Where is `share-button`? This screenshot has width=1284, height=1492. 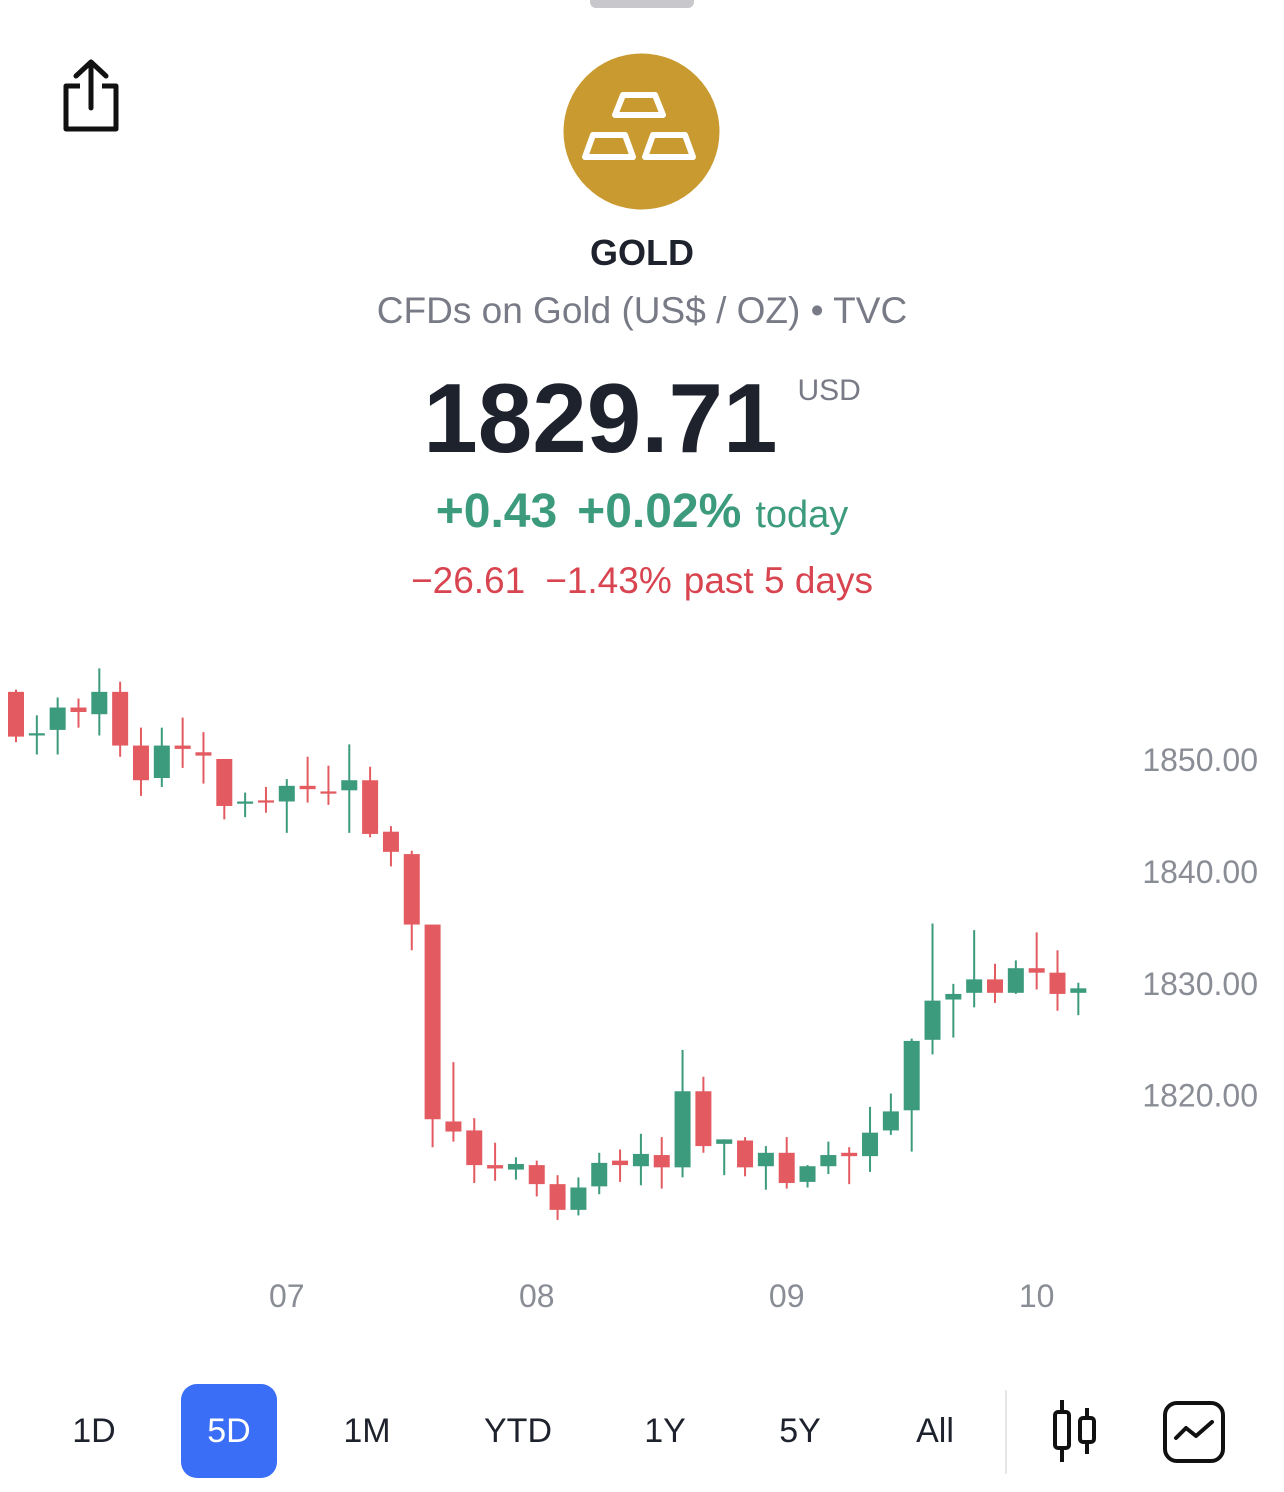 share-button is located at coordinates (91, 96).